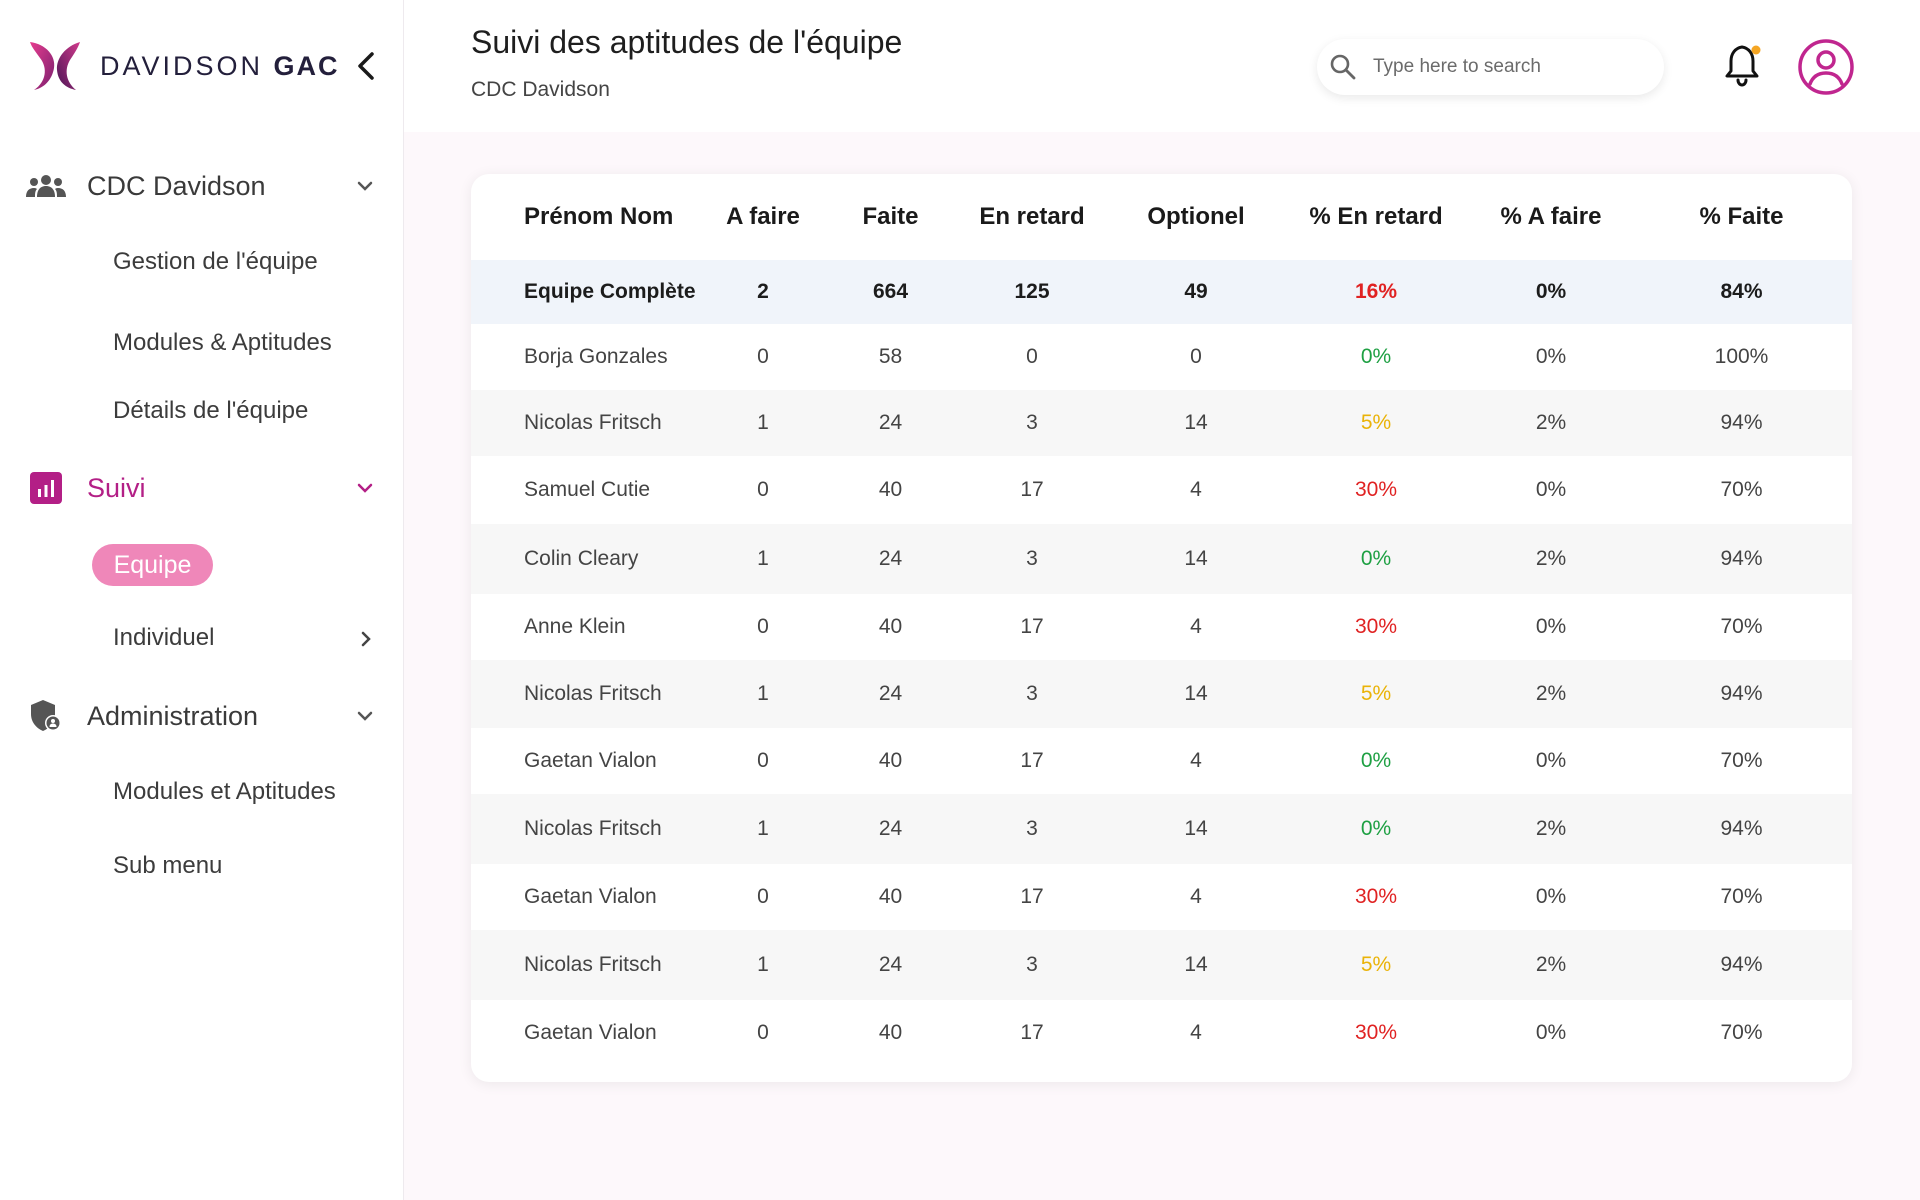 The width and height of the screenshot is (1920, 1200). I want to click on search-box, so click(1490, 67).